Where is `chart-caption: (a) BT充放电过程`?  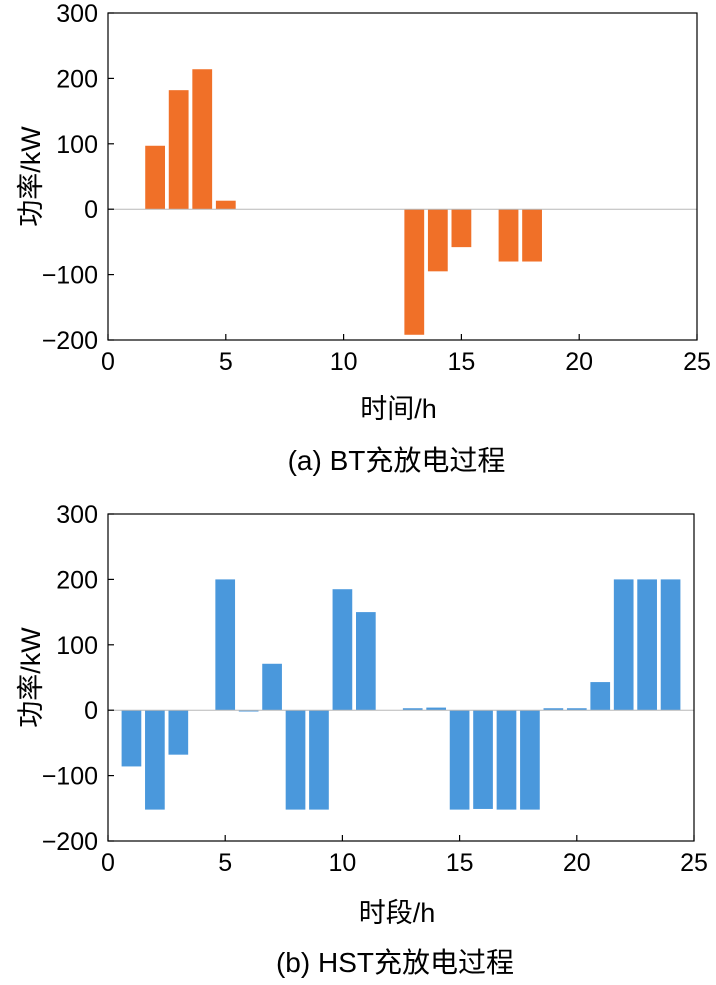
chart-caption: (a) BT充放电过程 is located at coordinates (397, 460).